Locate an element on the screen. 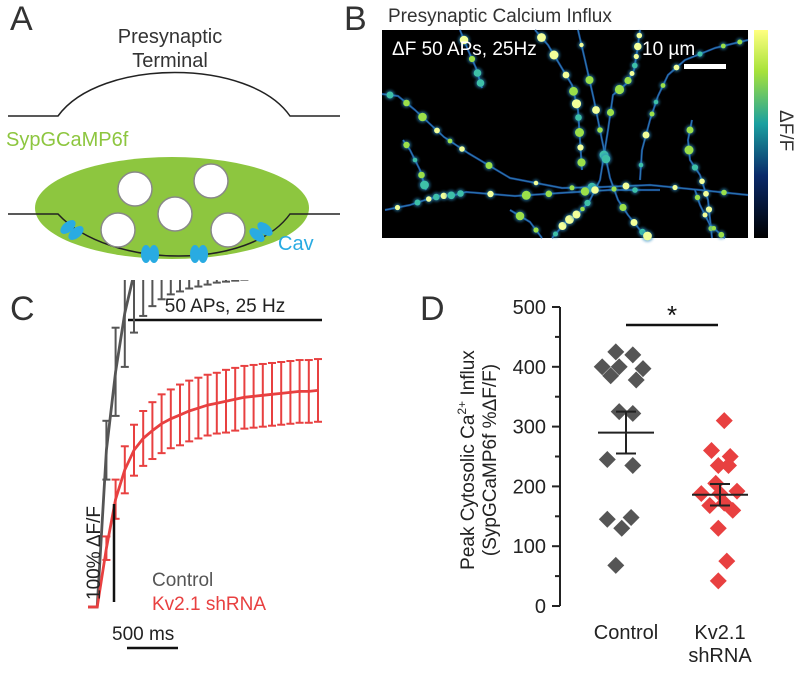  y-tick-label: 200 is located at coordinates (529, 487).